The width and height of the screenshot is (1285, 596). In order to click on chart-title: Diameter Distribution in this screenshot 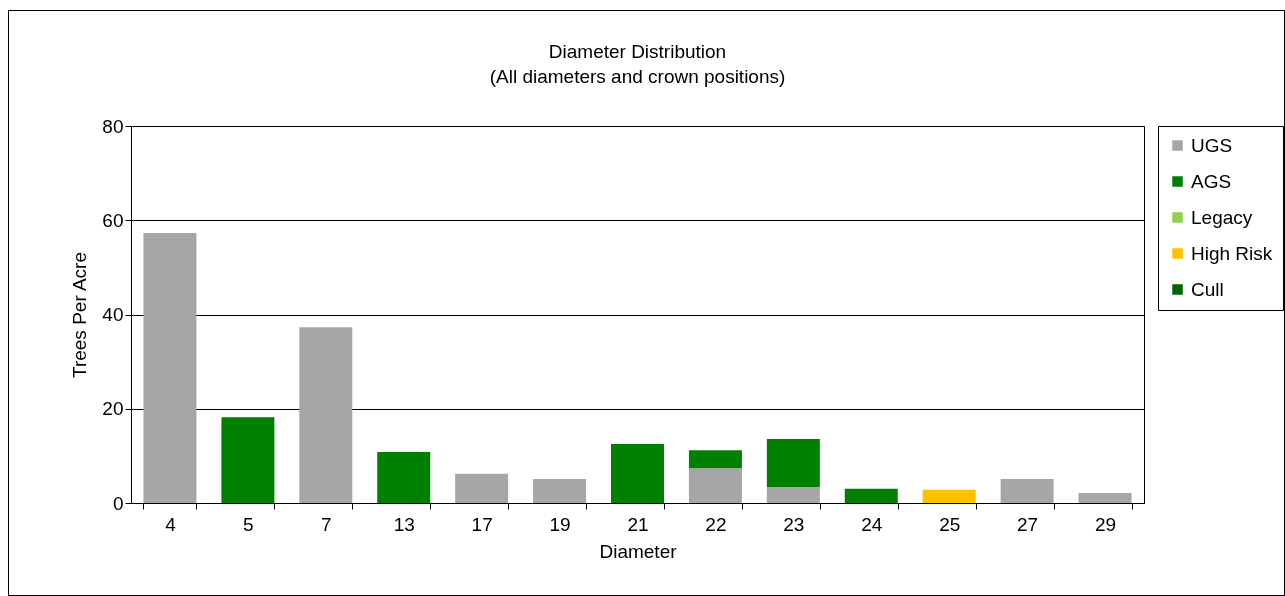, I will do `click(637, 51)`.